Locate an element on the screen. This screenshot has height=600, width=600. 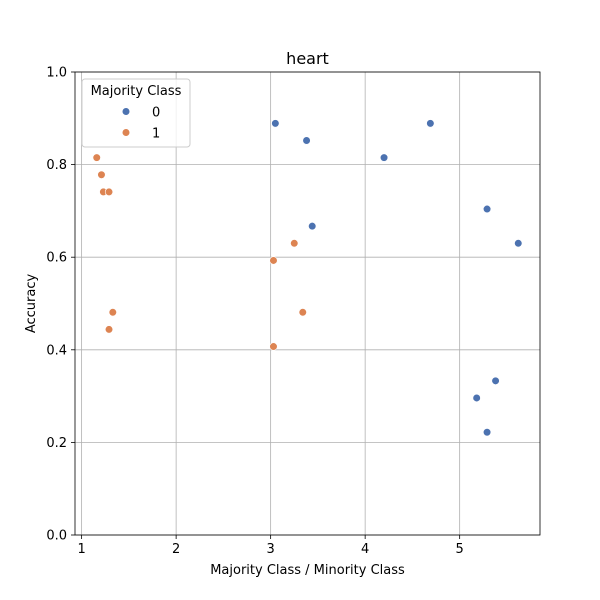
legend: Majority Class 01 is located at coordinates (136, 113).